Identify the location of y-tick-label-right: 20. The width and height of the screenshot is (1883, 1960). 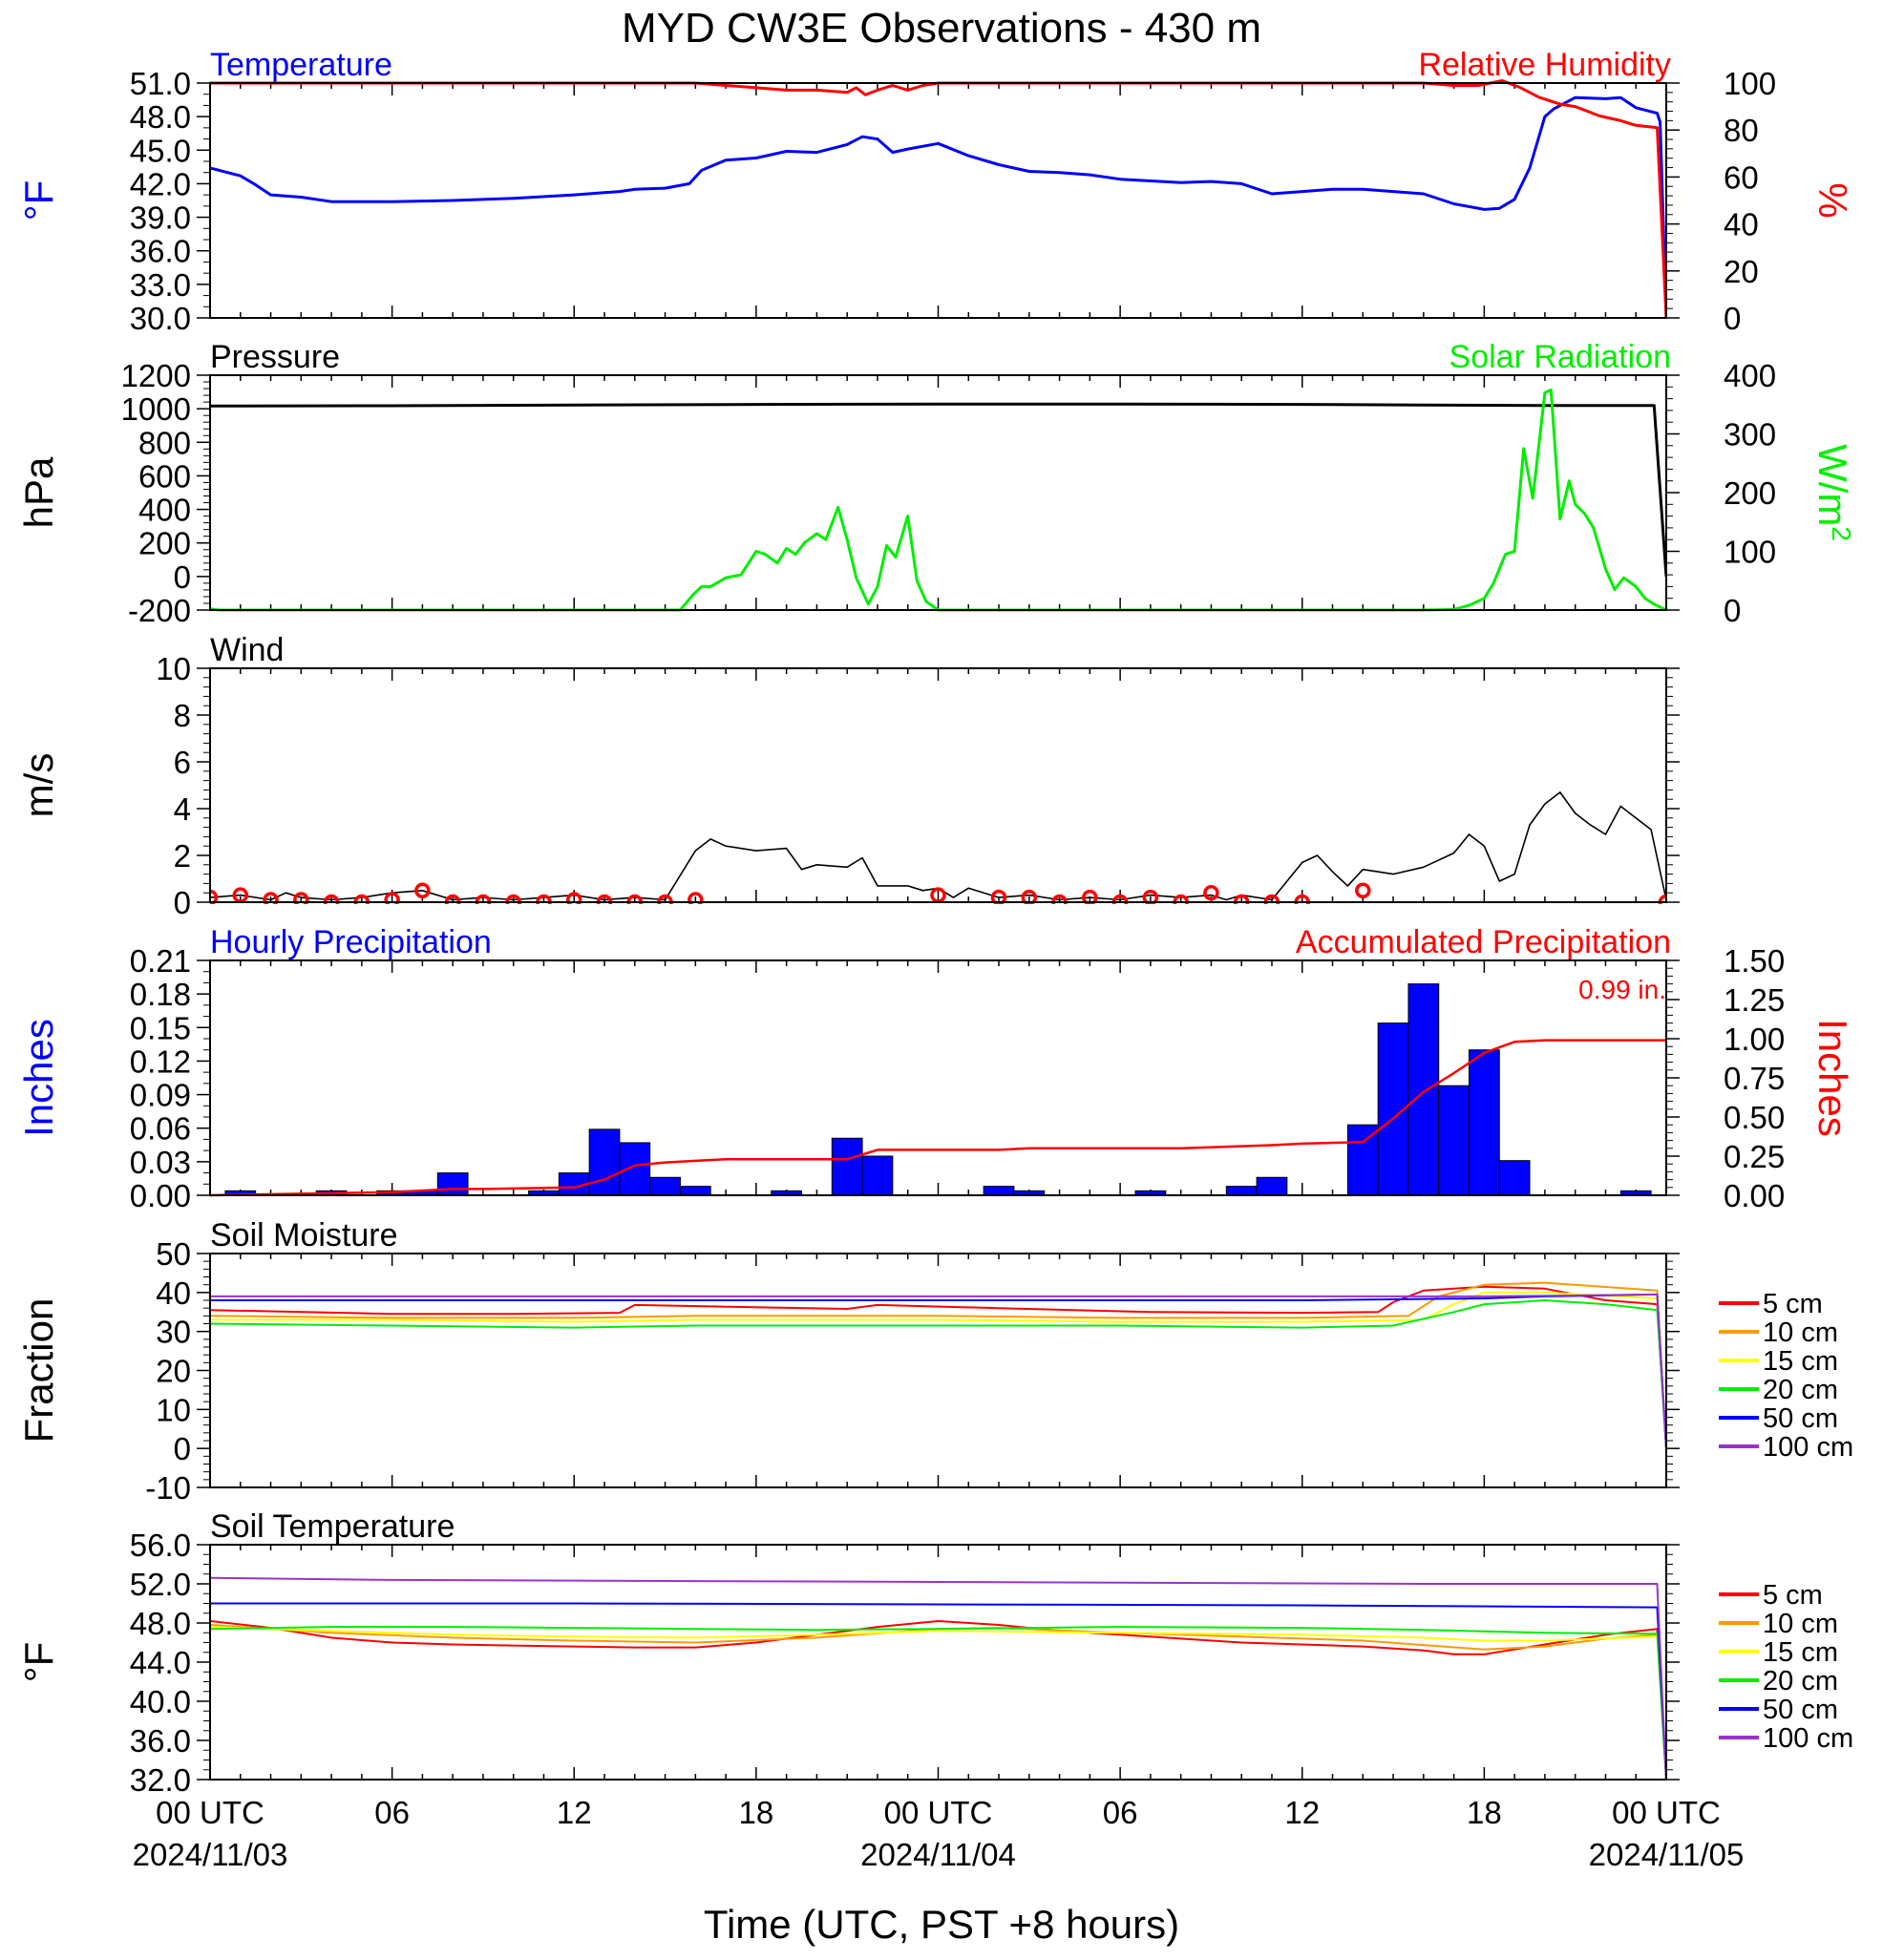
(1741, 271).